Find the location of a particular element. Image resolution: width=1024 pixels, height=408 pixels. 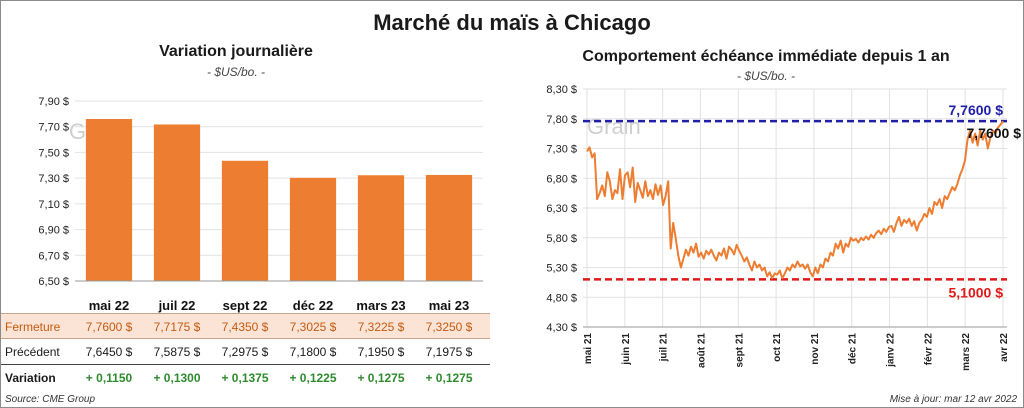

bar-ytick-label: 6,50 $ is located at coordinates (53, 282).